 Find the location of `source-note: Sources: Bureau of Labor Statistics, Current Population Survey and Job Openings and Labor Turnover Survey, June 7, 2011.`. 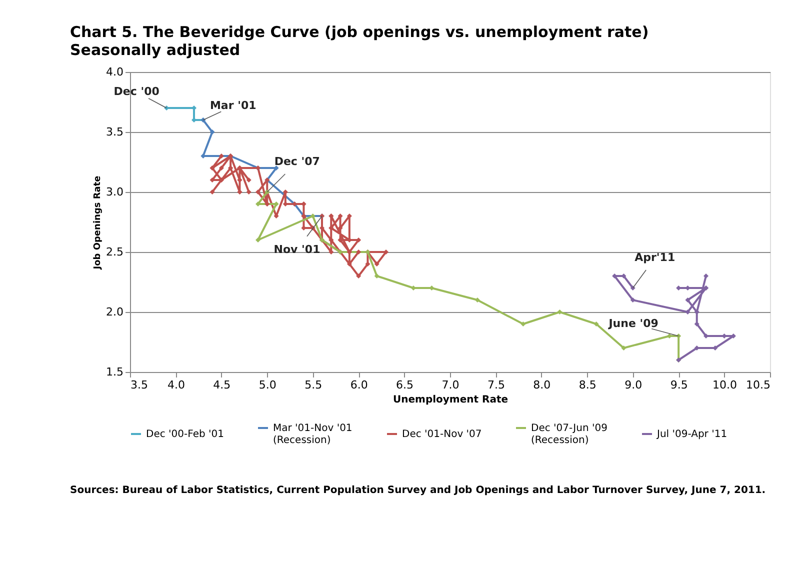

source-note: Sources: Bureau of Labor Statistics, Current Population Survey and Job Openings and Labor Turnover Survey, June 7, 2011. is located at coordinates (418, 490).